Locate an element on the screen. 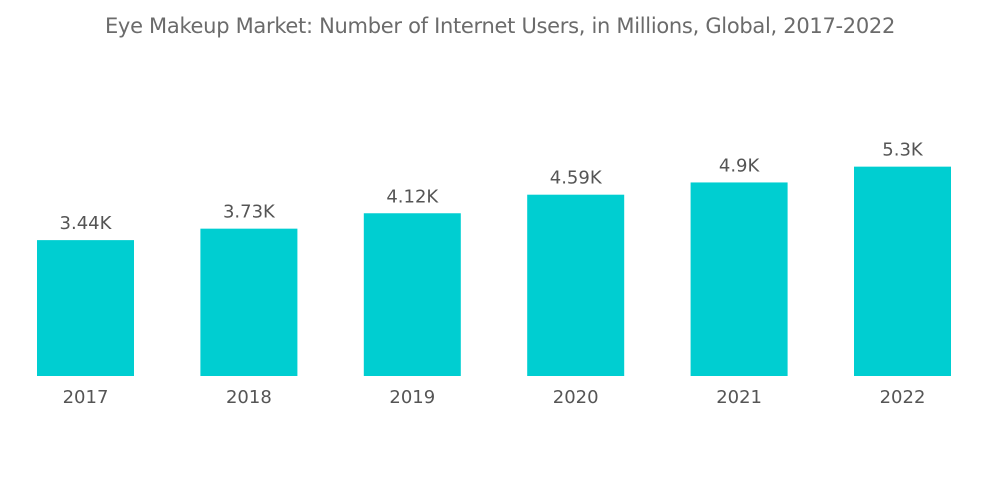 This screenshot has width=1000, height=504. data-label-2017: 3.44K is located at coordinates (86, 223).